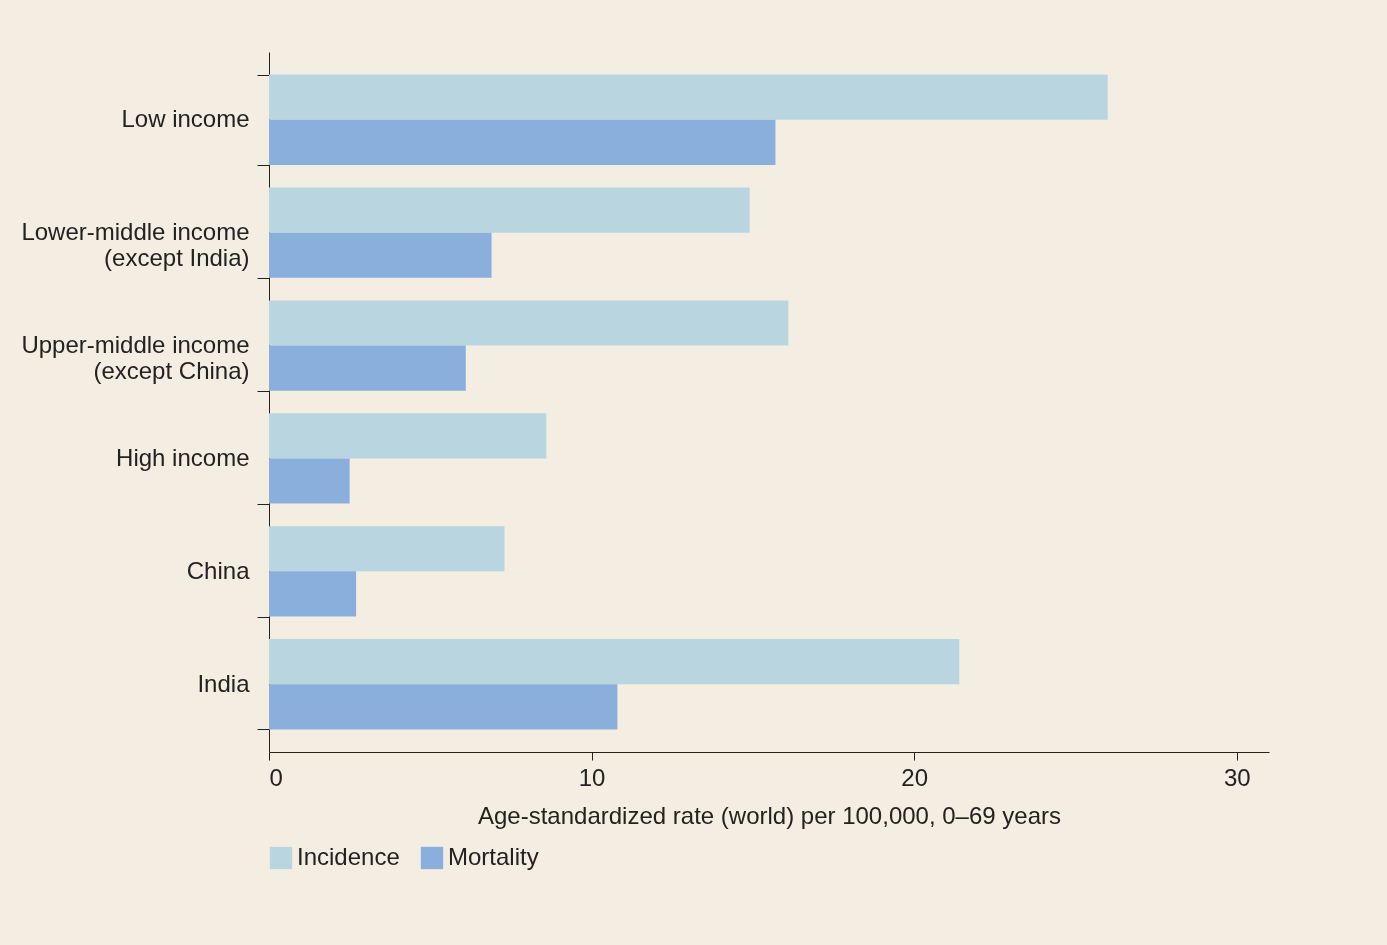  I want to click on x-tick-label: 30, so click(1237, 777).